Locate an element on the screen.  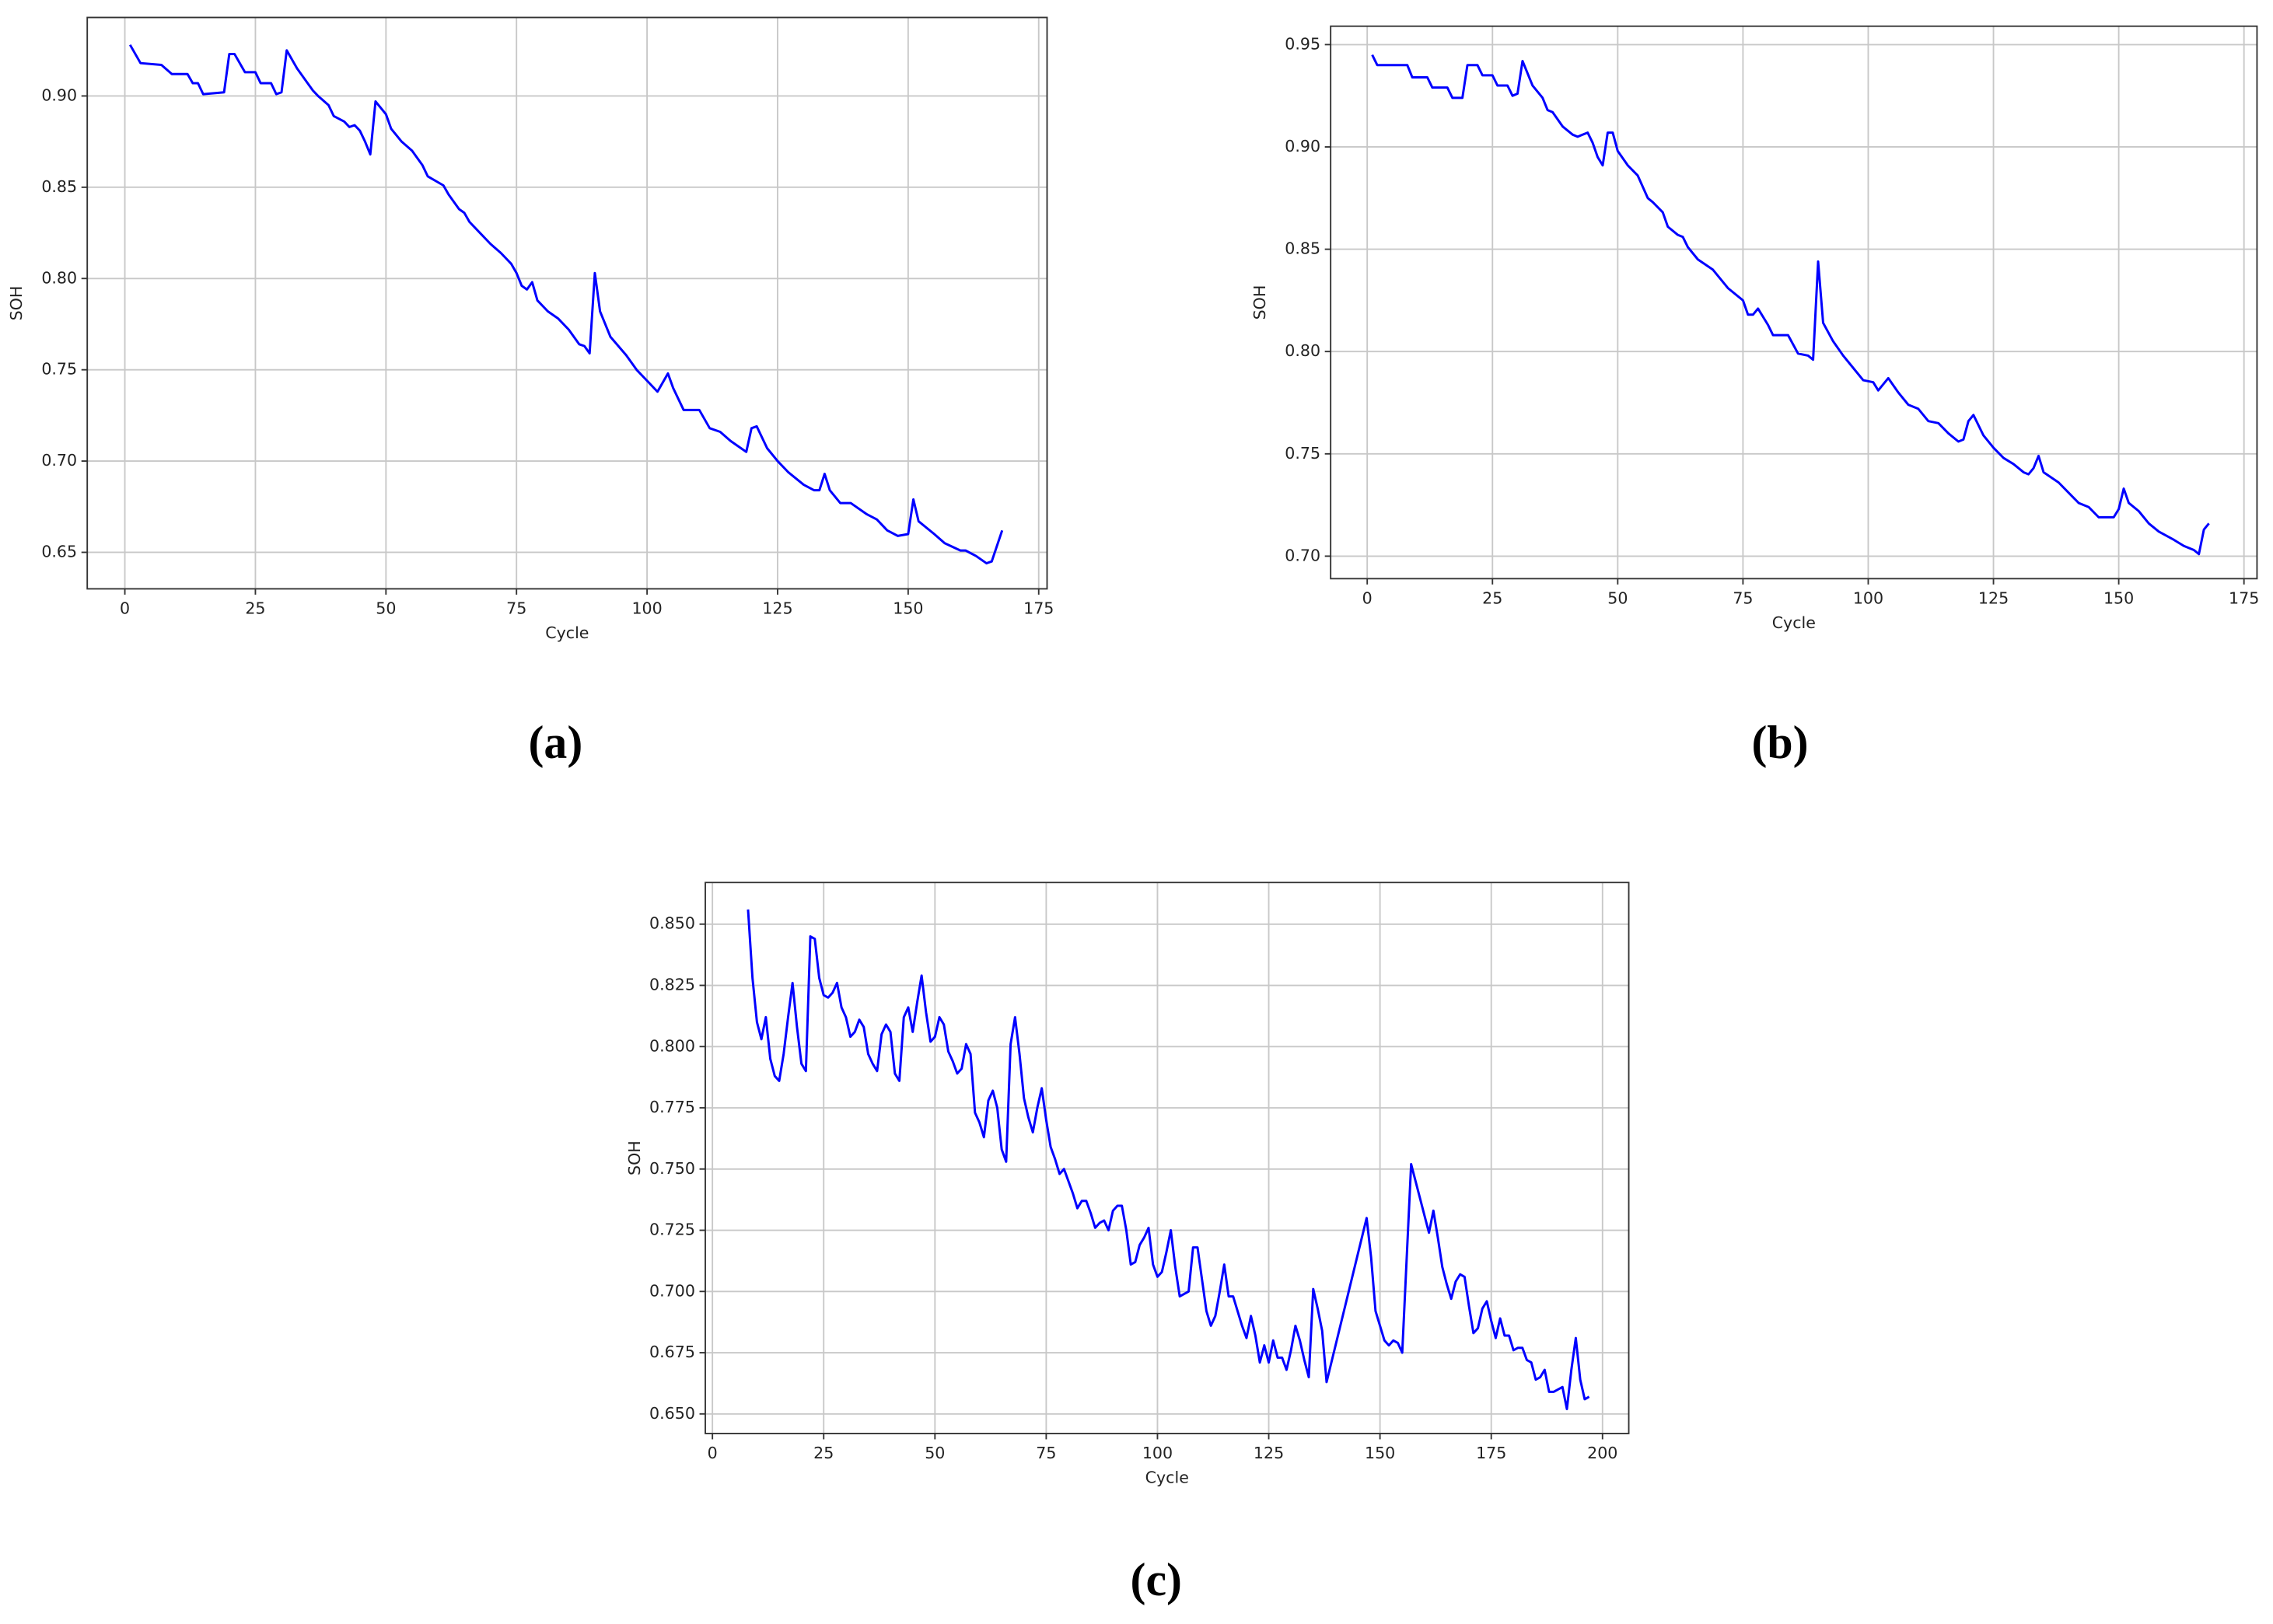
y-tick-label: 0.700 is located at coordinates (672, 1290).